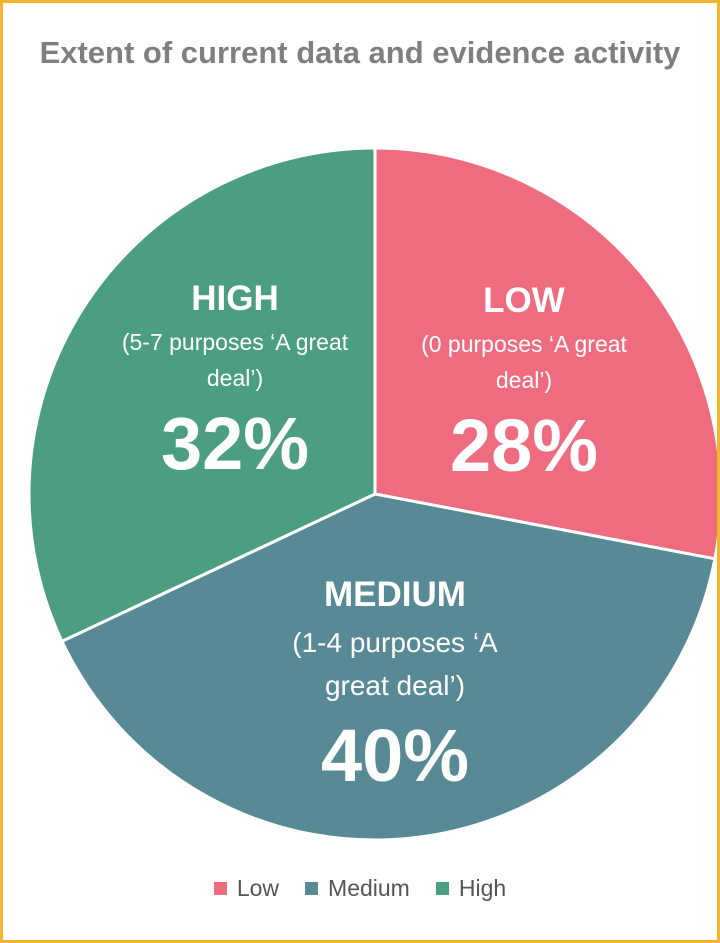 The height and width of the screenshot is (943, 720). I want to click on slice-label: LOW (0 purposes ‘A great deal’) 28%, so click(524, 386).